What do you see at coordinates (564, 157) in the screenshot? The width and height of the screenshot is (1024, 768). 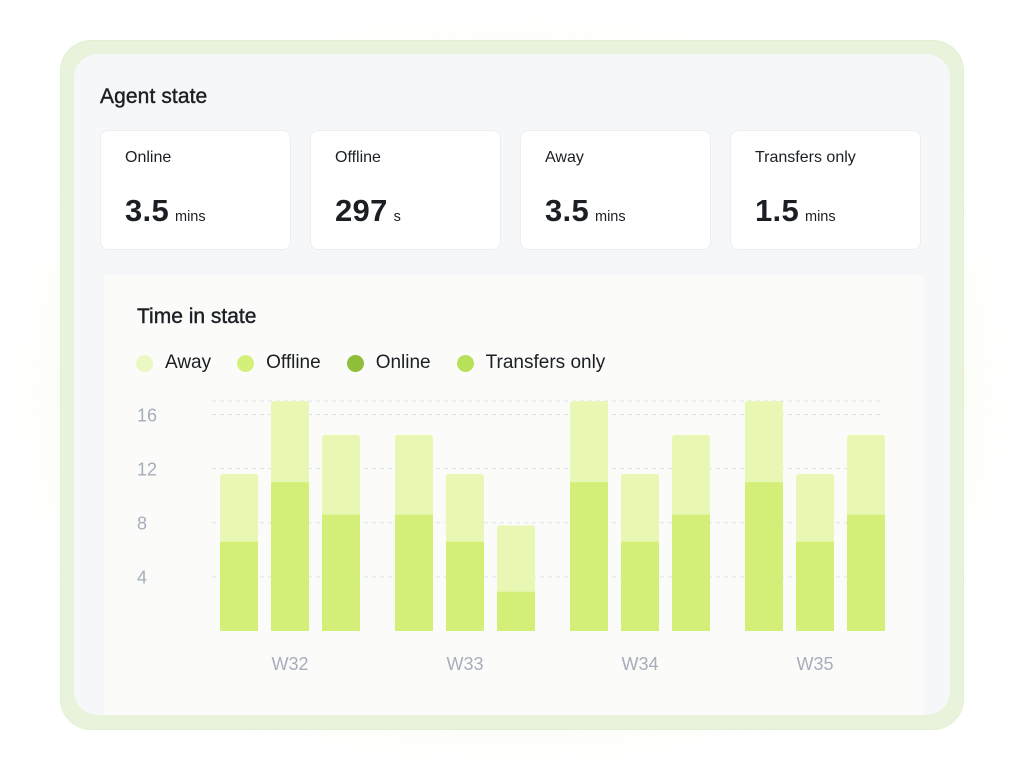 I see `stat-card-label: Away` at bounding box center [564, 157].